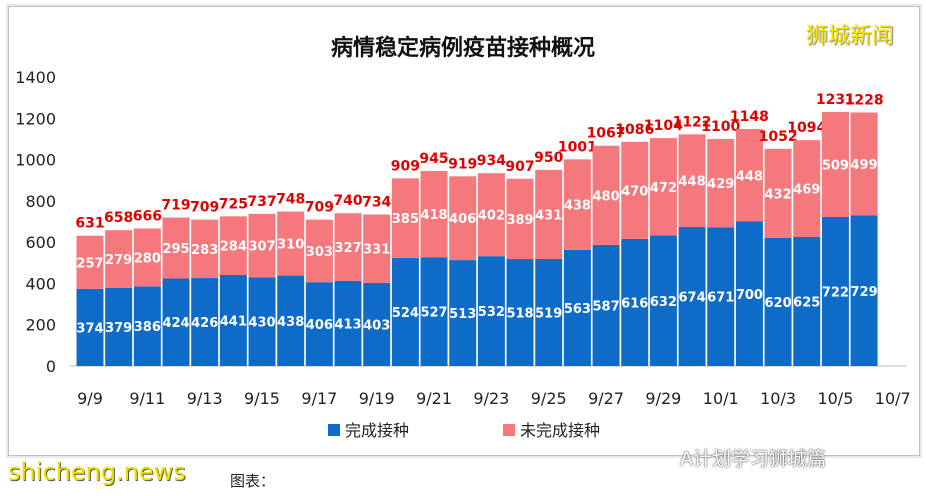  What do you see at coordinates (347, 248) in the screenshot?
I see `bar-data-label: 327` at bounding box center [347, 248].